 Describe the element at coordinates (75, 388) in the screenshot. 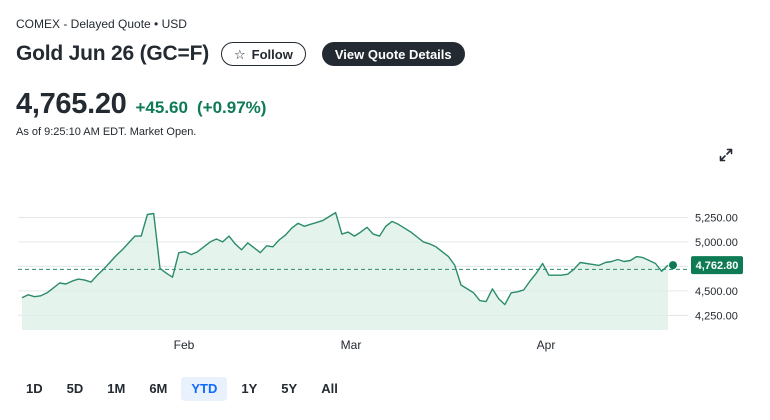

I see `range-5d: 5D` at that location.